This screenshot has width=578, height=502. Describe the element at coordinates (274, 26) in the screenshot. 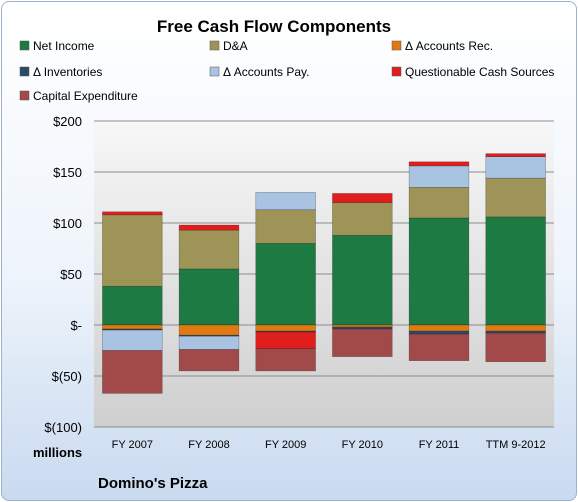

I see `chart-title: Free Cash Flow Components` at that location.